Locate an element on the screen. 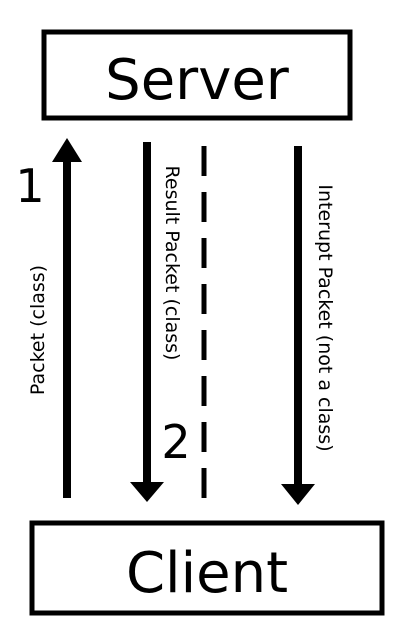 This screenshot has height=640, width=400. packet-arrow: 1 Packet (class) is located at coordinates (48, 318).